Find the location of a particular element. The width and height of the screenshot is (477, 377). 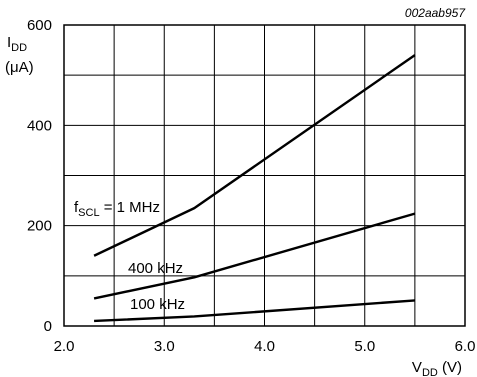

y-axis-label: IDD is located at coordinates (17, 44).